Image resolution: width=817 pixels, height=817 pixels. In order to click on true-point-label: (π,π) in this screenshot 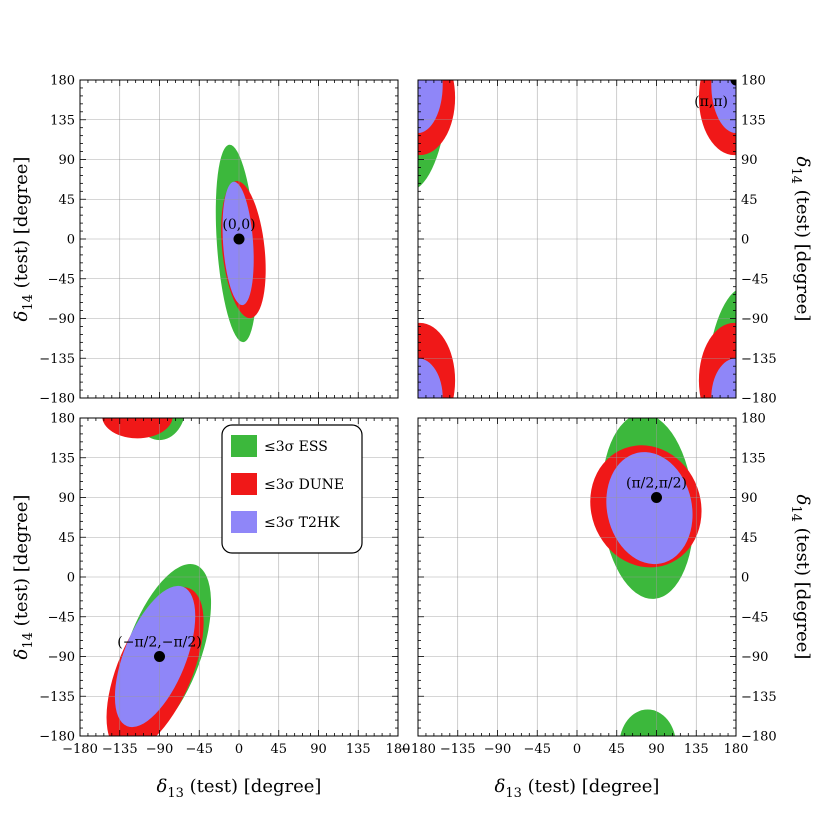, I will do `click(711, 102)`.